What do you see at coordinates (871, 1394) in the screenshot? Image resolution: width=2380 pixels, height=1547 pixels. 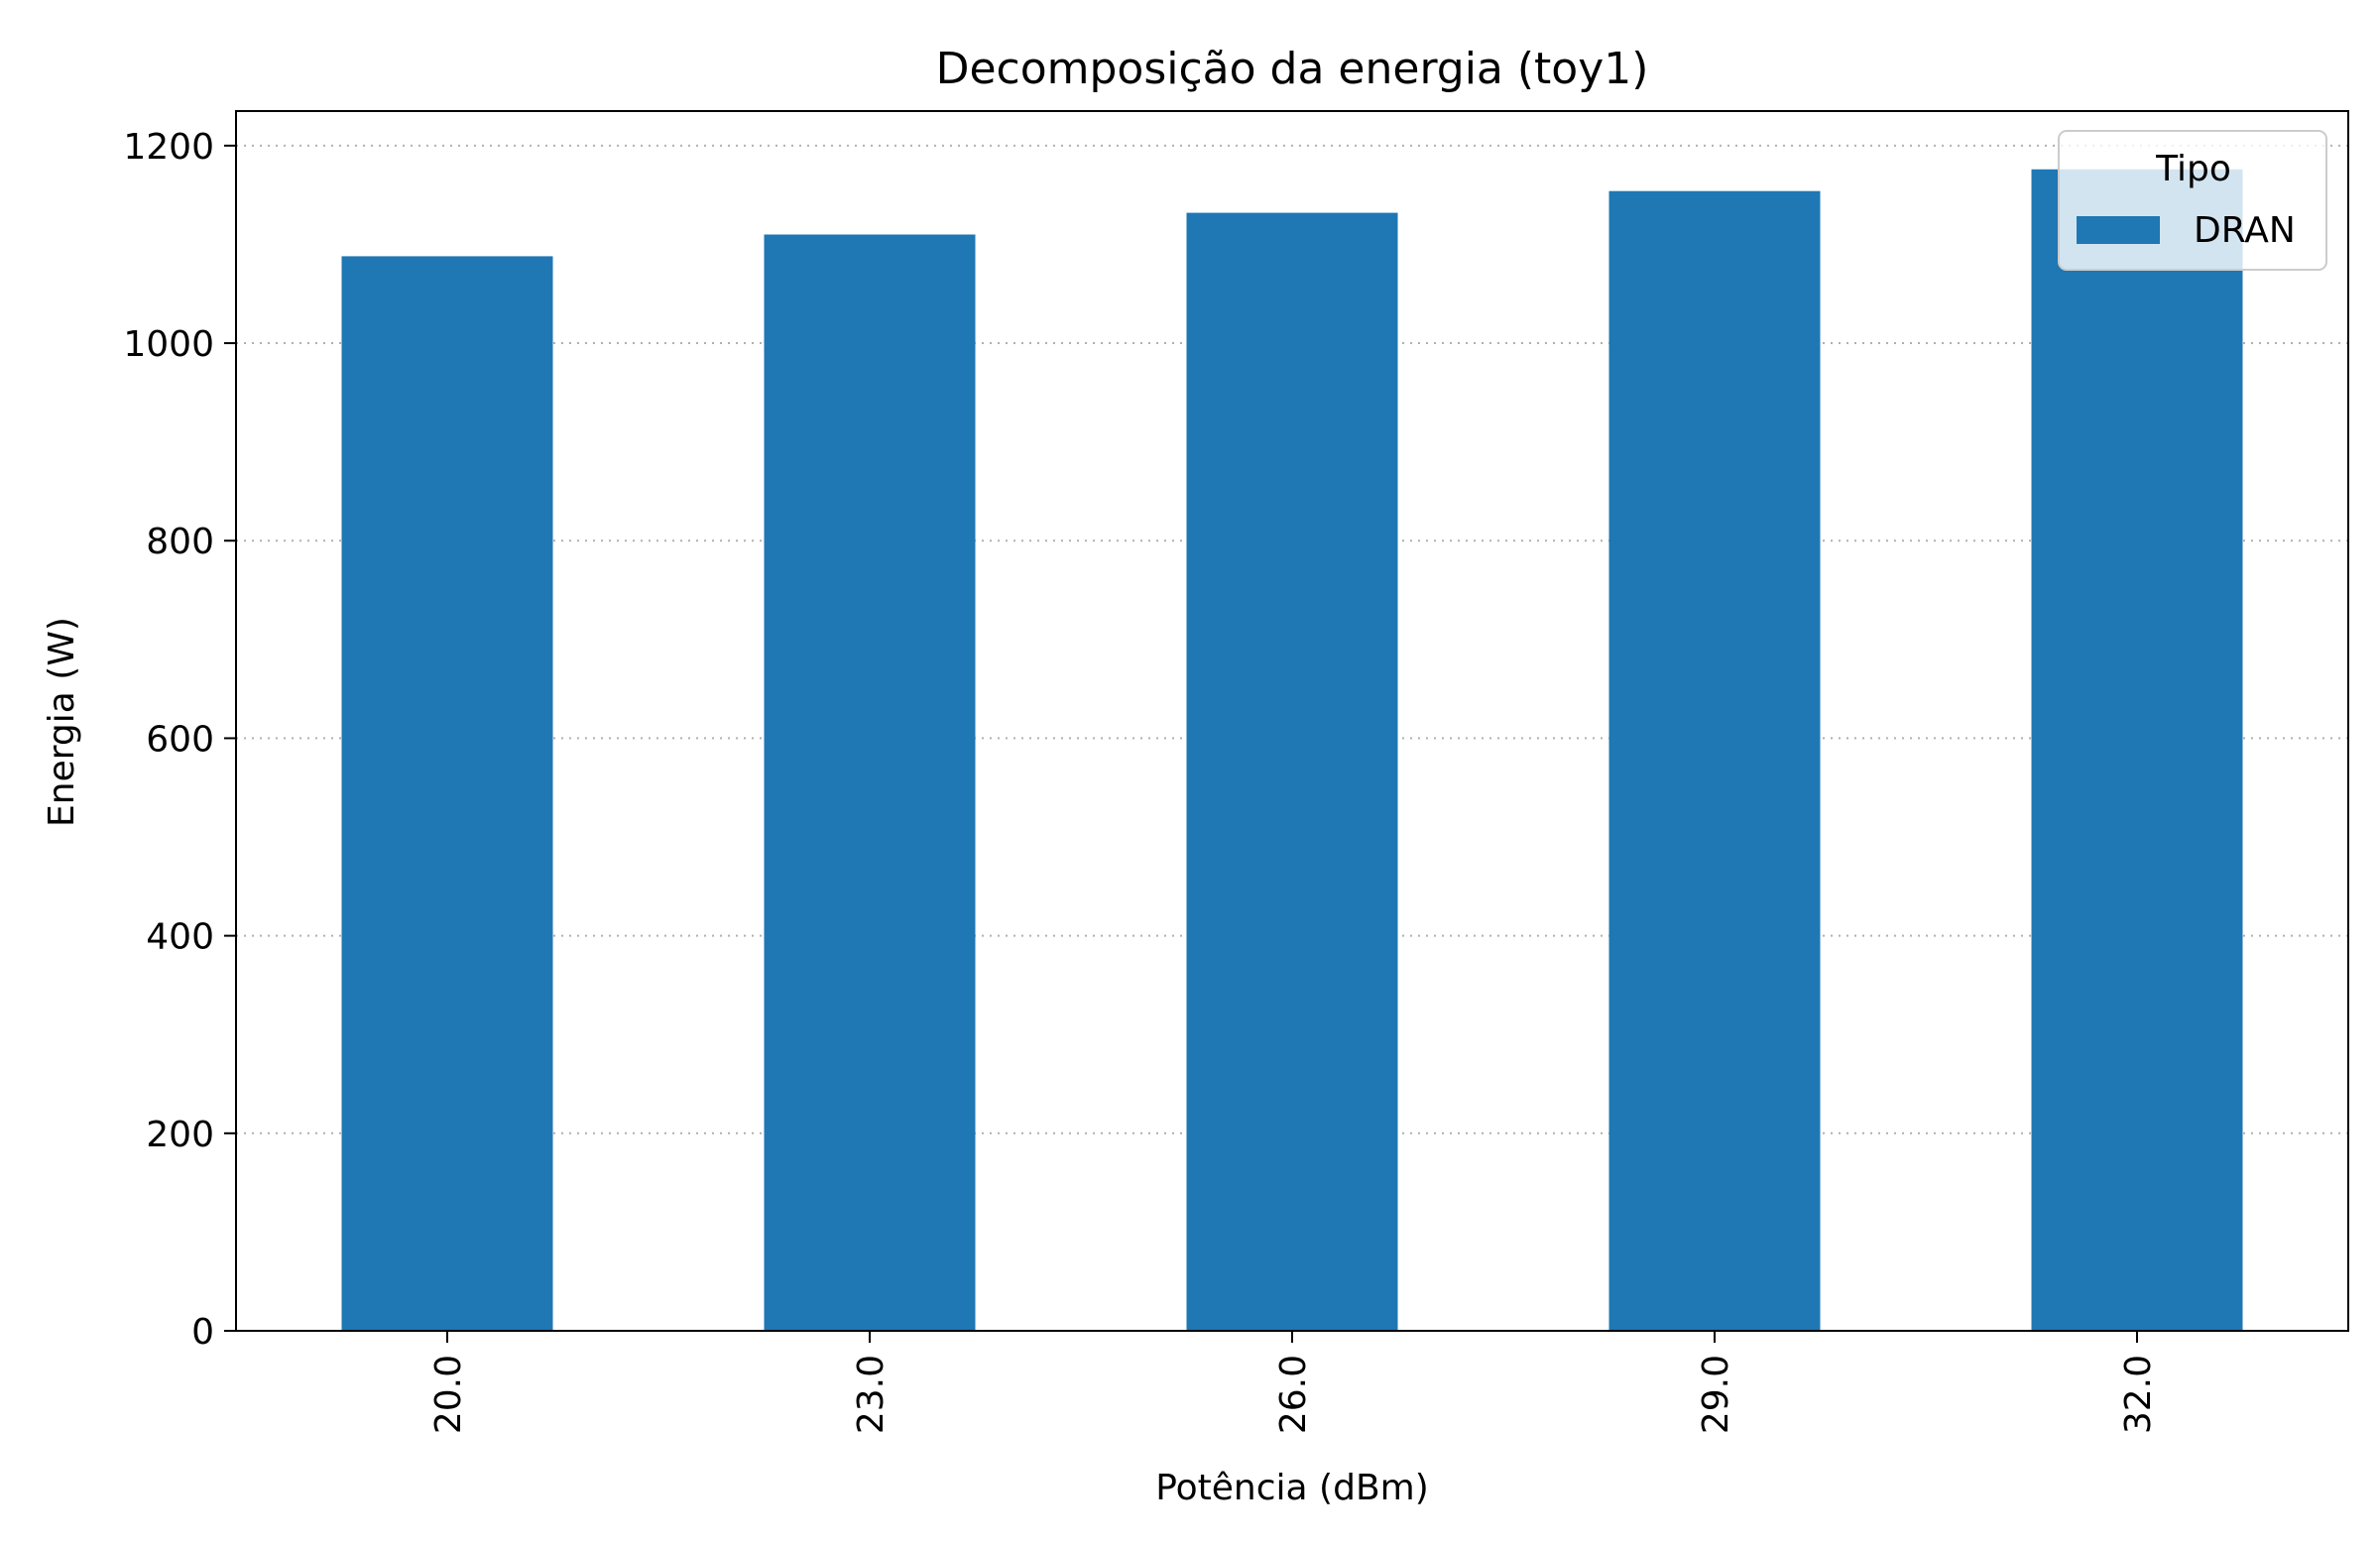 I see `x-tick-label: 23.0` at bounding box center [871, 1394].